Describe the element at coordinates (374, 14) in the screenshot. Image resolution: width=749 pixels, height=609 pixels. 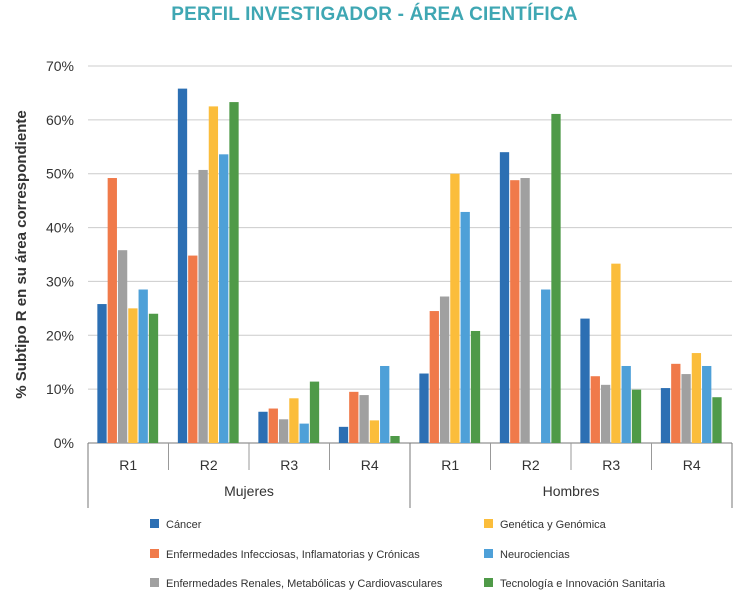
I see `chart-title: PERFIL INVESTIGADOR - ÁREA CIENTÍFICA` at that location.